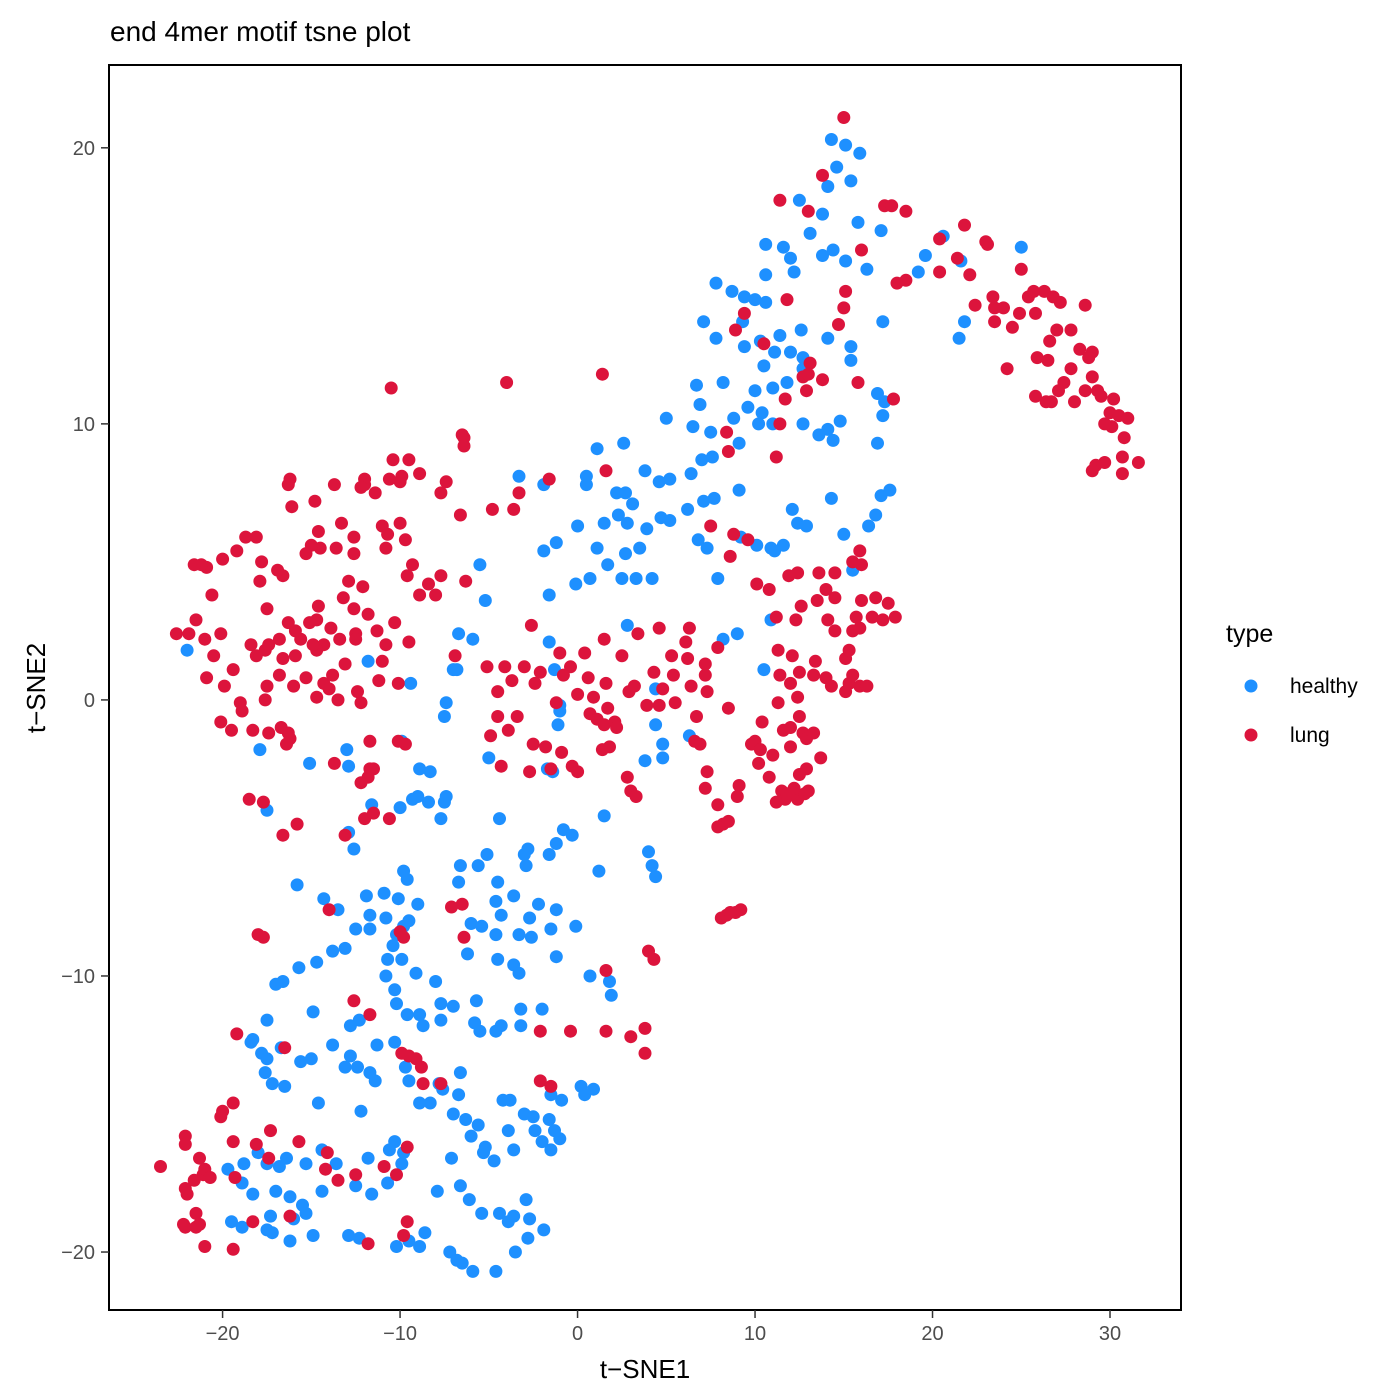  Describe the element at coordinates (400, 1334) in the screenshot. I see `x-tick-label: −10` at that location.